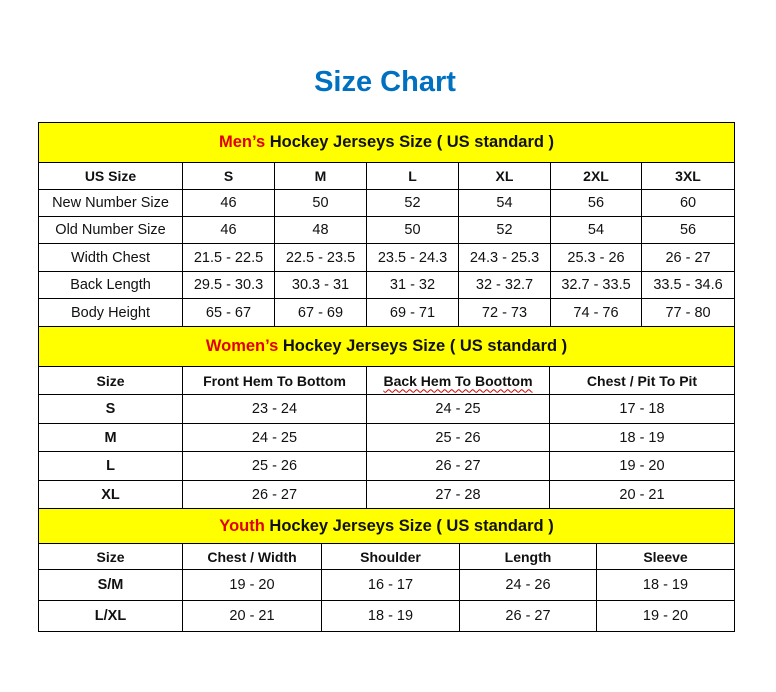 The height and width of the screenshot is (692, 776). I want to click on mens-table-row: Old Number Size 46 48 50 52 54 56, so click(387, 230).